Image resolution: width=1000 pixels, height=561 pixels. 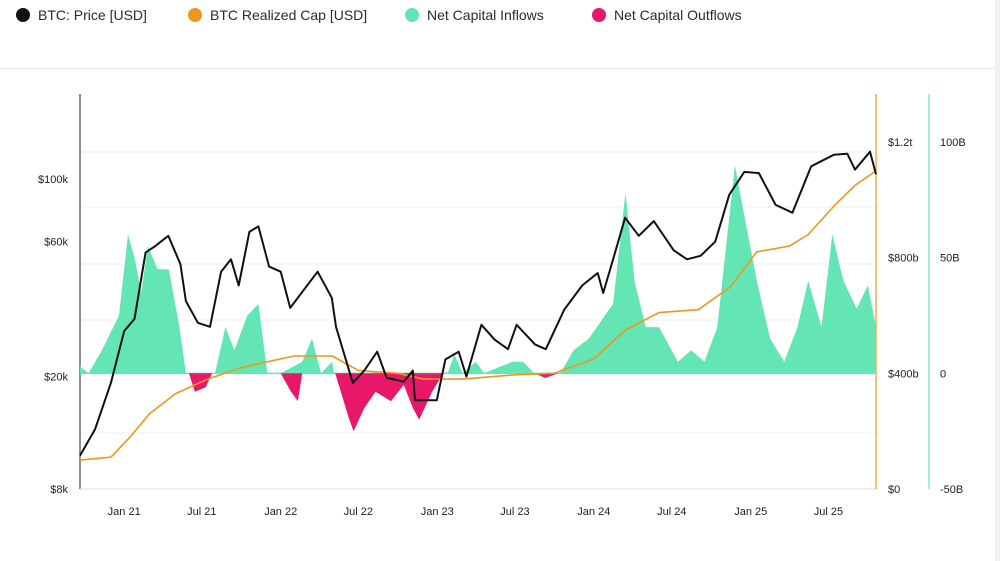 What do you see at coordinates (514, 512) in the screenshot?
I see `x-tick-label: Jul 23` at bounding box center [514, 512].